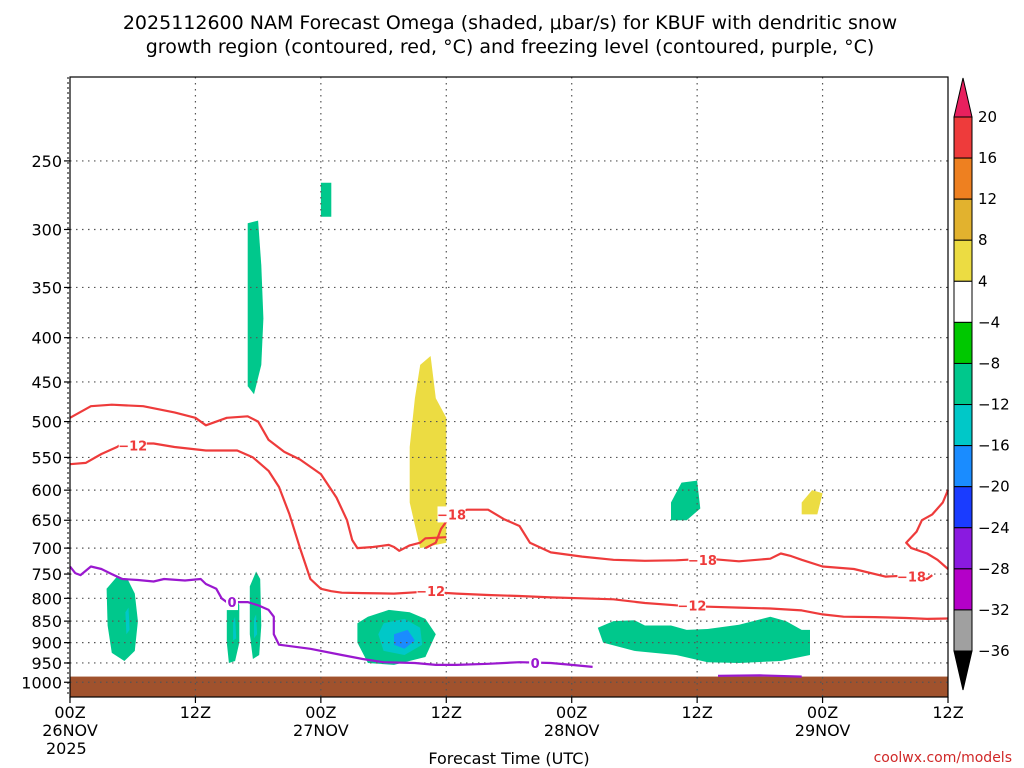 The image size is (1024, 768). I want to click on y-tick-label-1: 300, so click(46, 229).